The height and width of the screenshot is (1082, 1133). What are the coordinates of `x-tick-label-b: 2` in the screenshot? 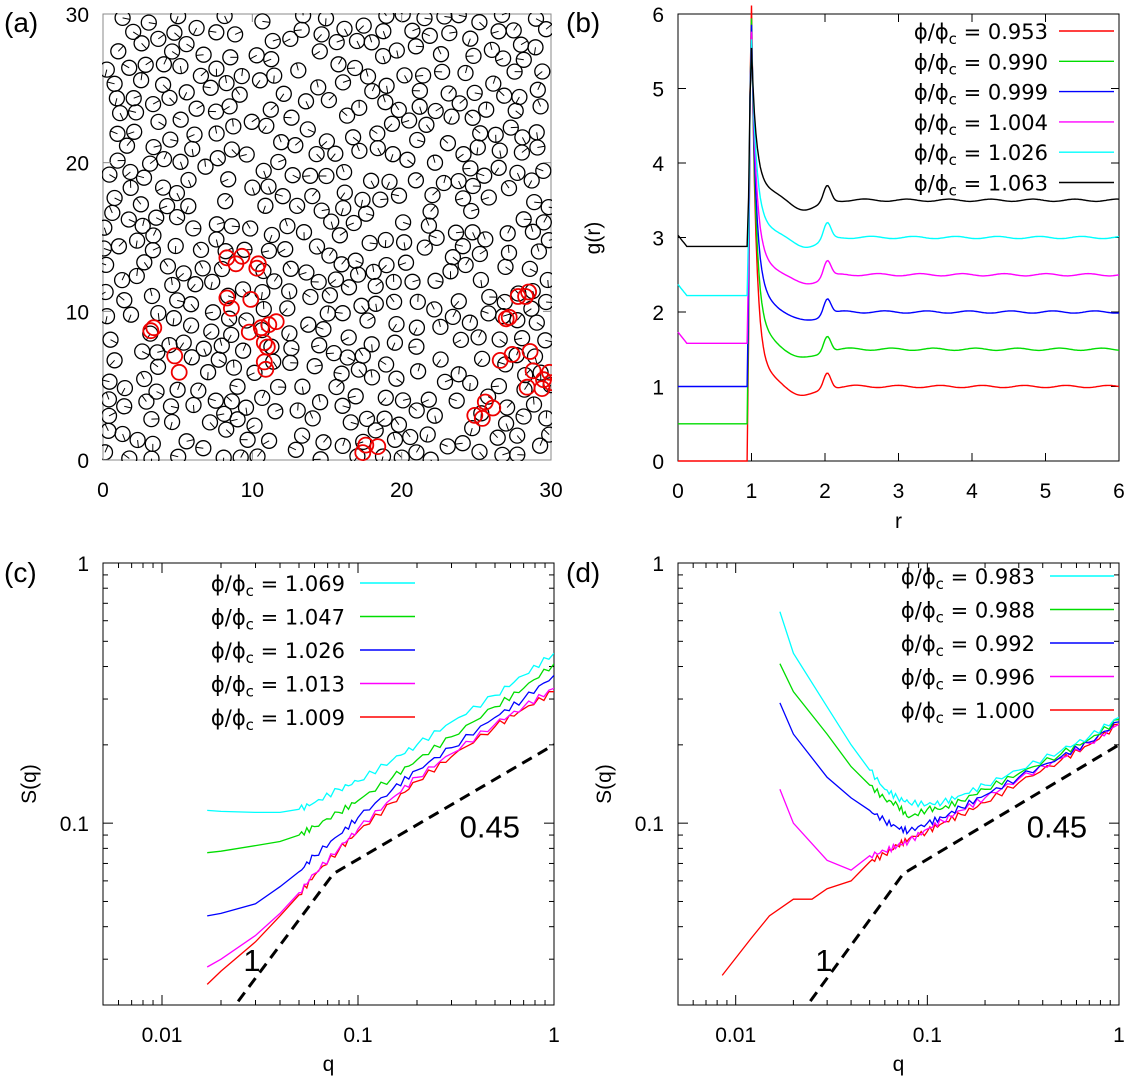 It's located at (825, 491).